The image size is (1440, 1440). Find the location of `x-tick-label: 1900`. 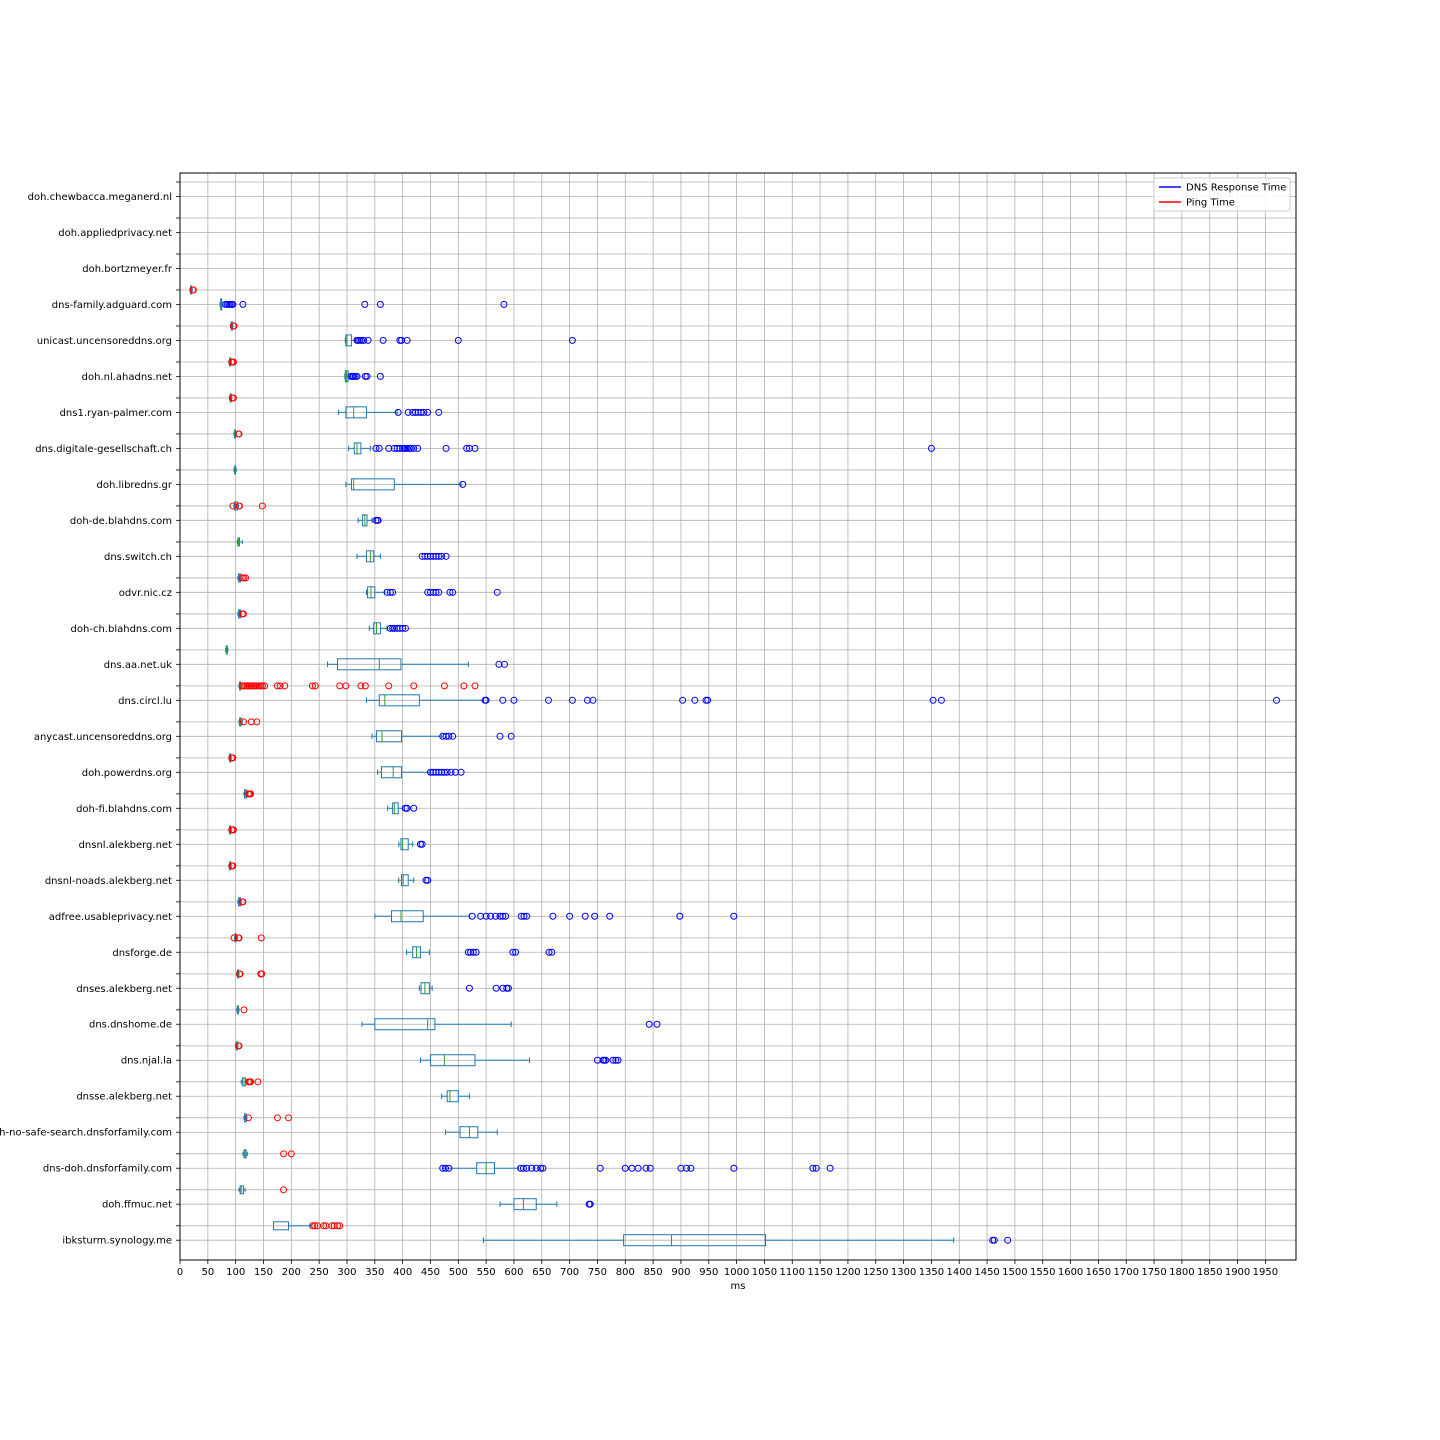

x-tick-label: 1900 is located at coordinates (1237, 1272).